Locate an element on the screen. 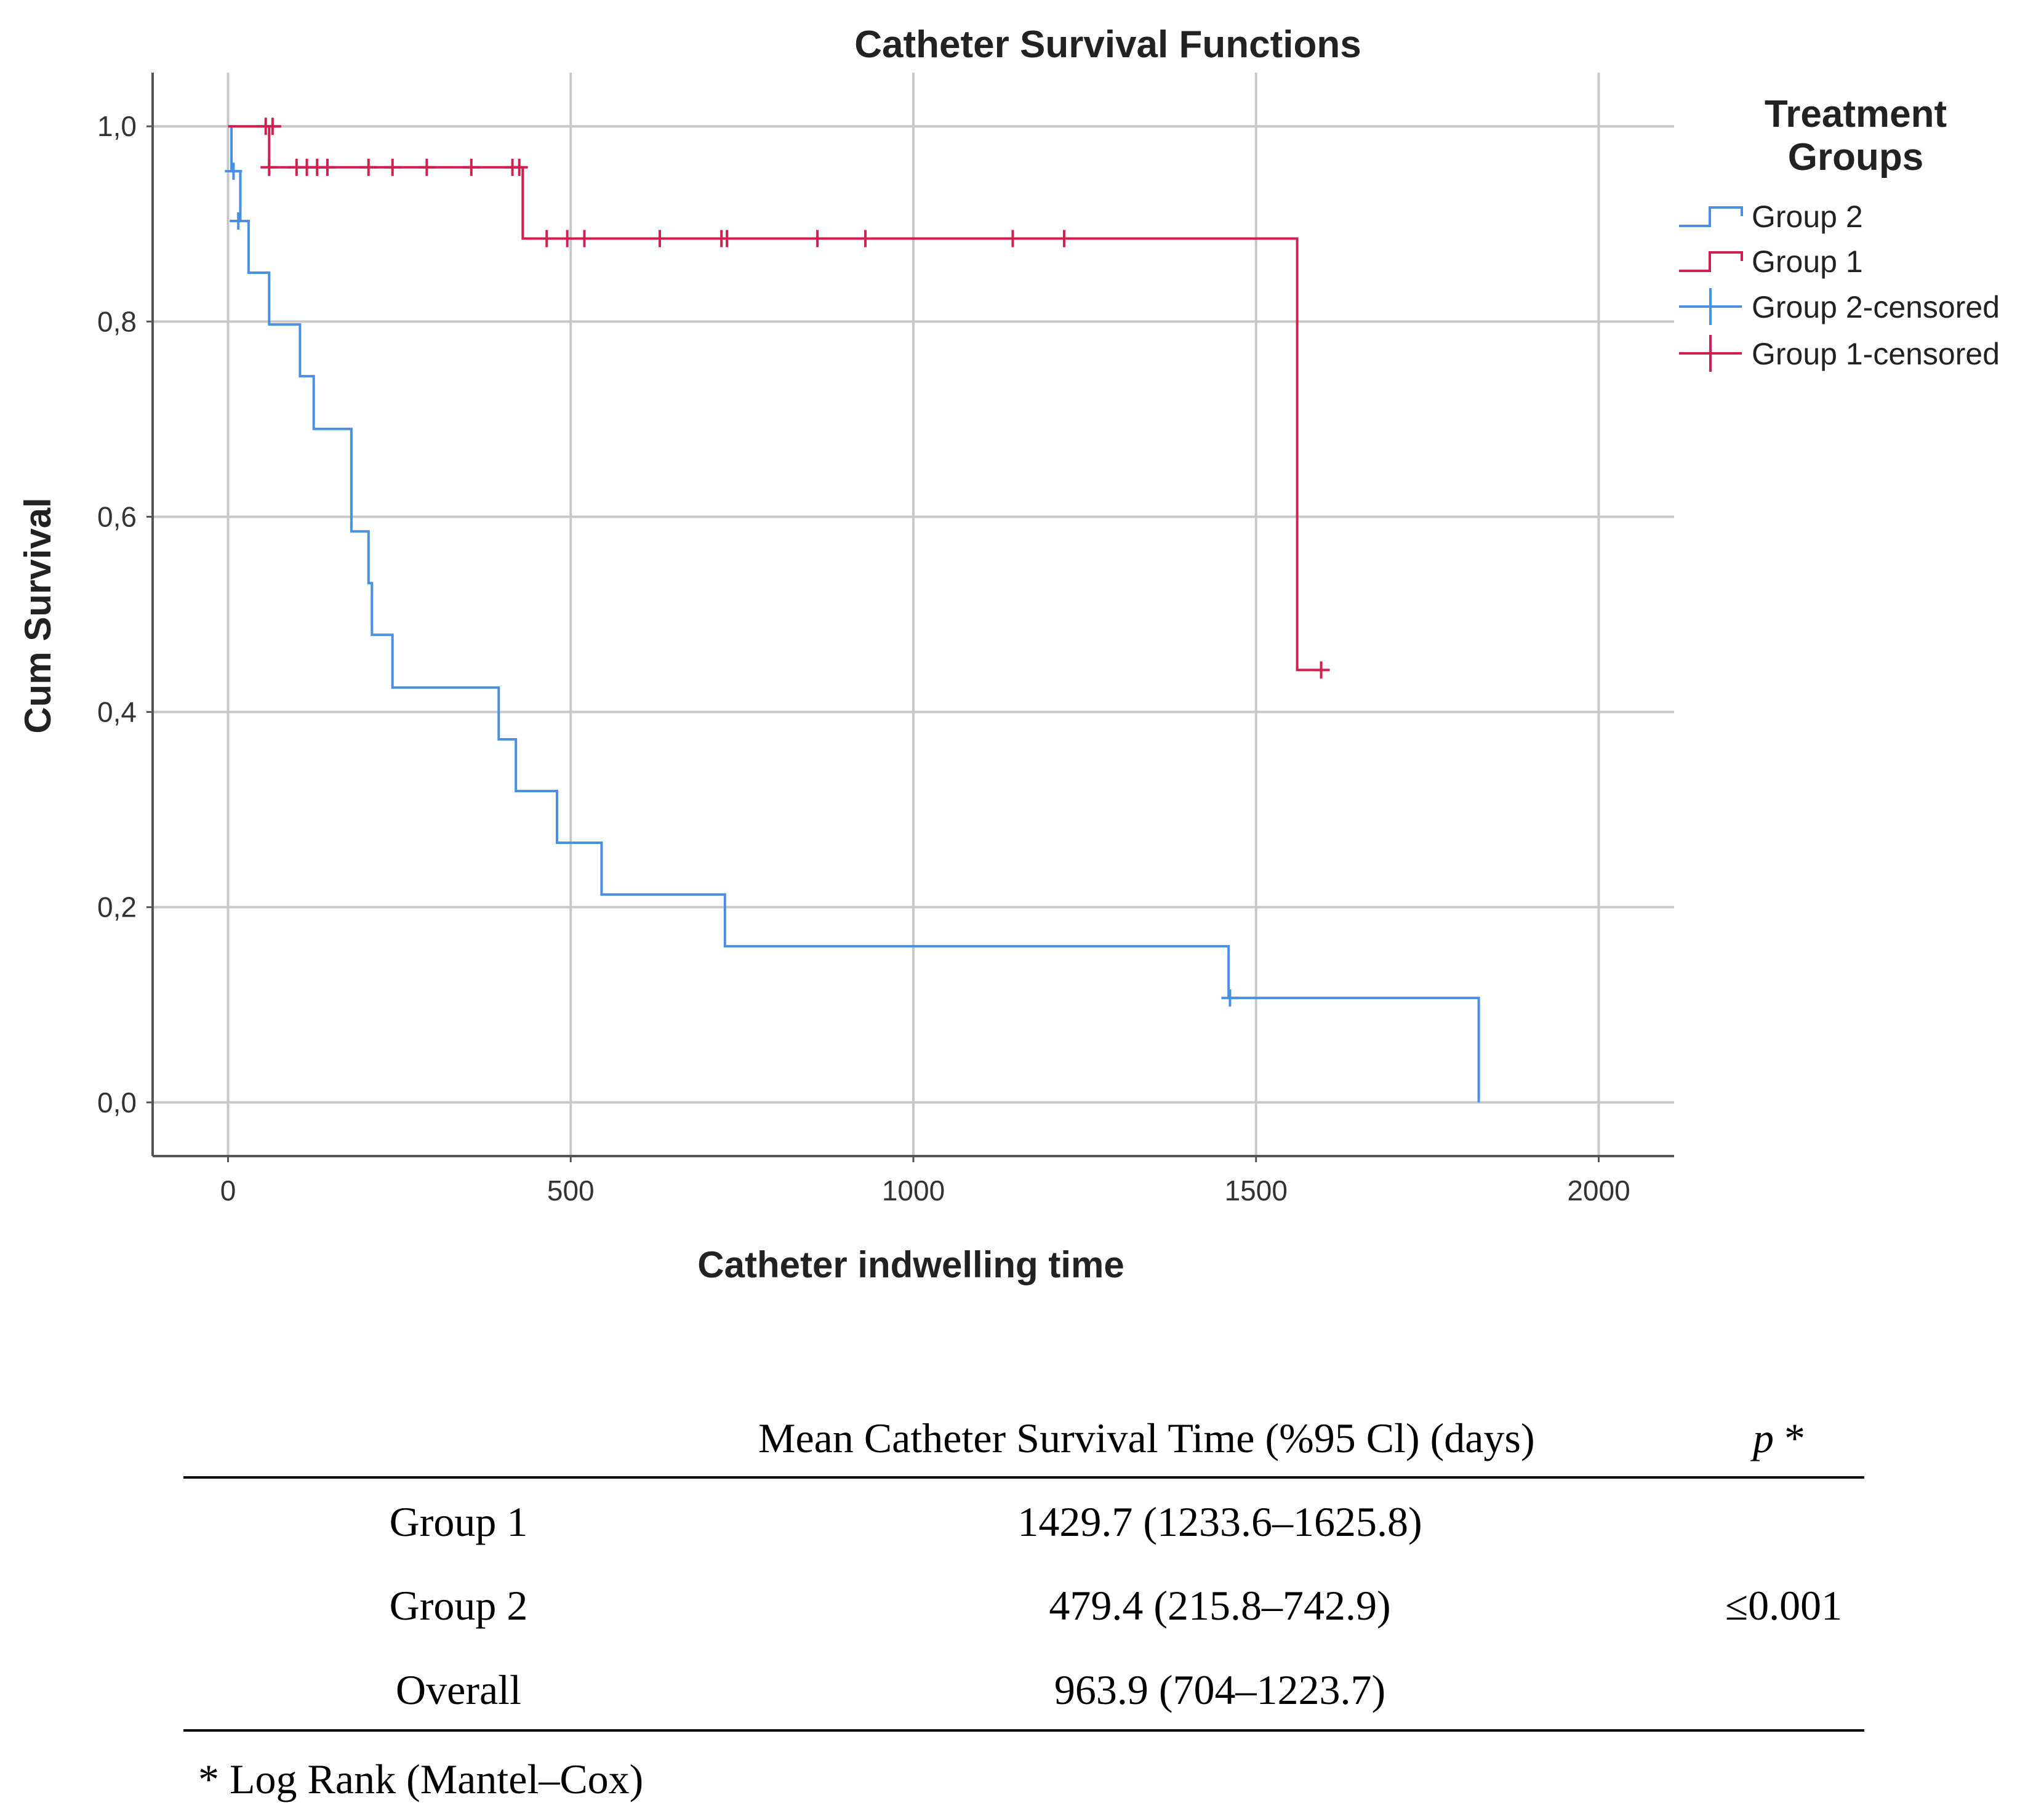 Image resolution: width=2044 pixels, height=1816 pixels. y-tick-label: 0,8 is located at coordinates (117, 321).